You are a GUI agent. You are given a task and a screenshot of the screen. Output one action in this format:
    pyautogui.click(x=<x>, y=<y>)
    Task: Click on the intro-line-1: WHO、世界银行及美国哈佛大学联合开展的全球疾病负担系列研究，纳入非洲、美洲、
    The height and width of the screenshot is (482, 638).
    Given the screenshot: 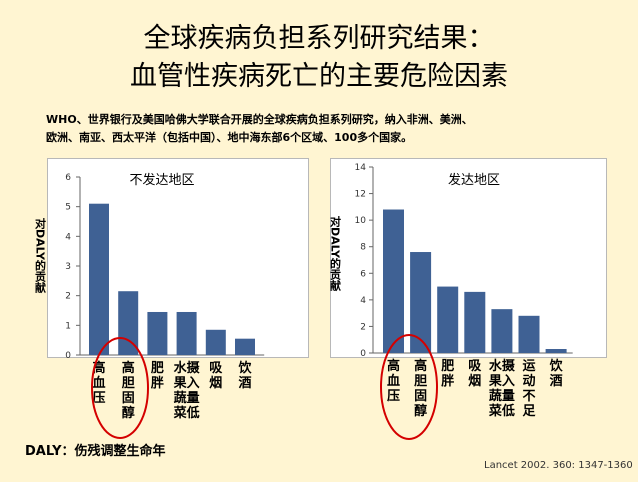 What is the action you would take?
    pyautogui.click(x=259, y=119)
    